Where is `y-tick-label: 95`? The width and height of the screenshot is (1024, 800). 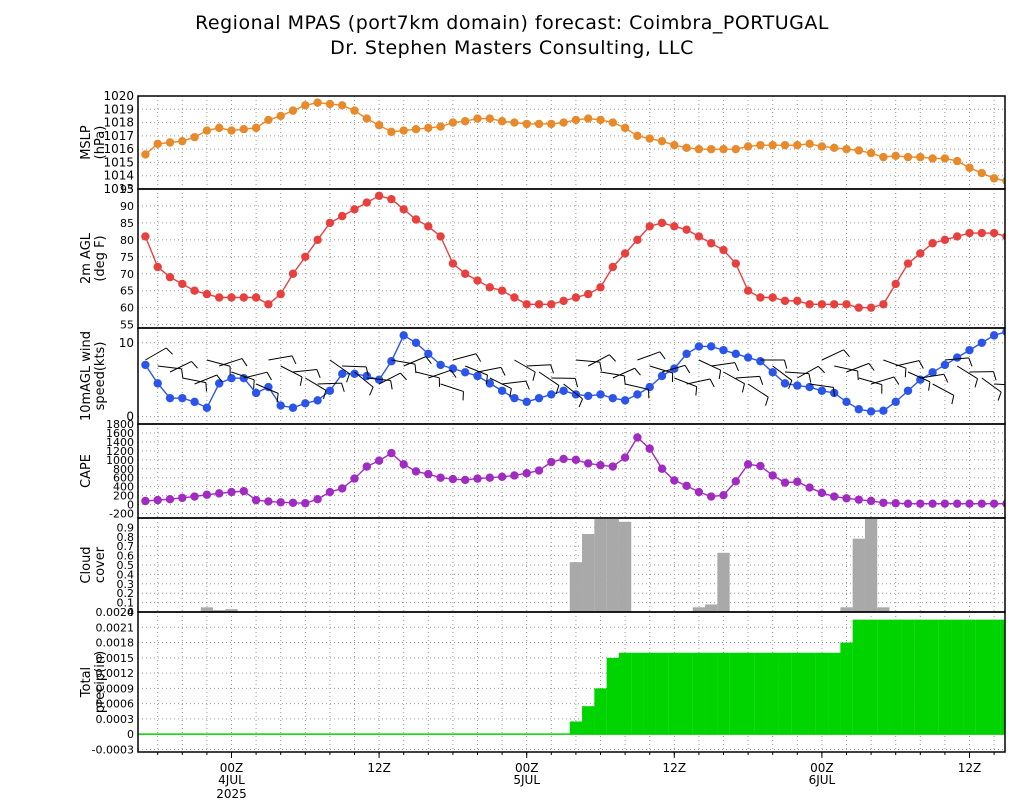
y-tick-label: 95 is located at coordinates (127, 189).